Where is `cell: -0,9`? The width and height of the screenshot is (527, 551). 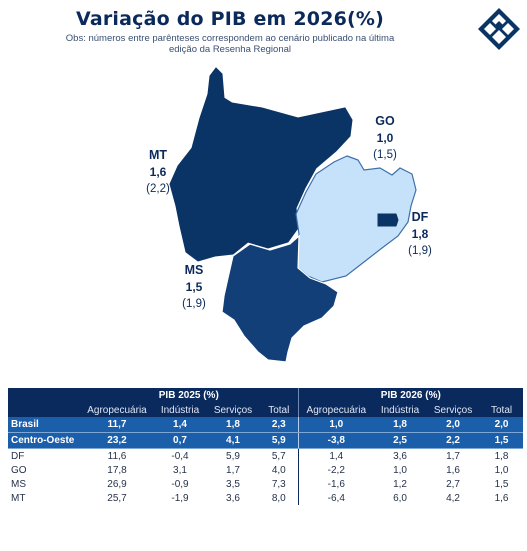
cell: -0,9 is located at coordinates (180, 484).